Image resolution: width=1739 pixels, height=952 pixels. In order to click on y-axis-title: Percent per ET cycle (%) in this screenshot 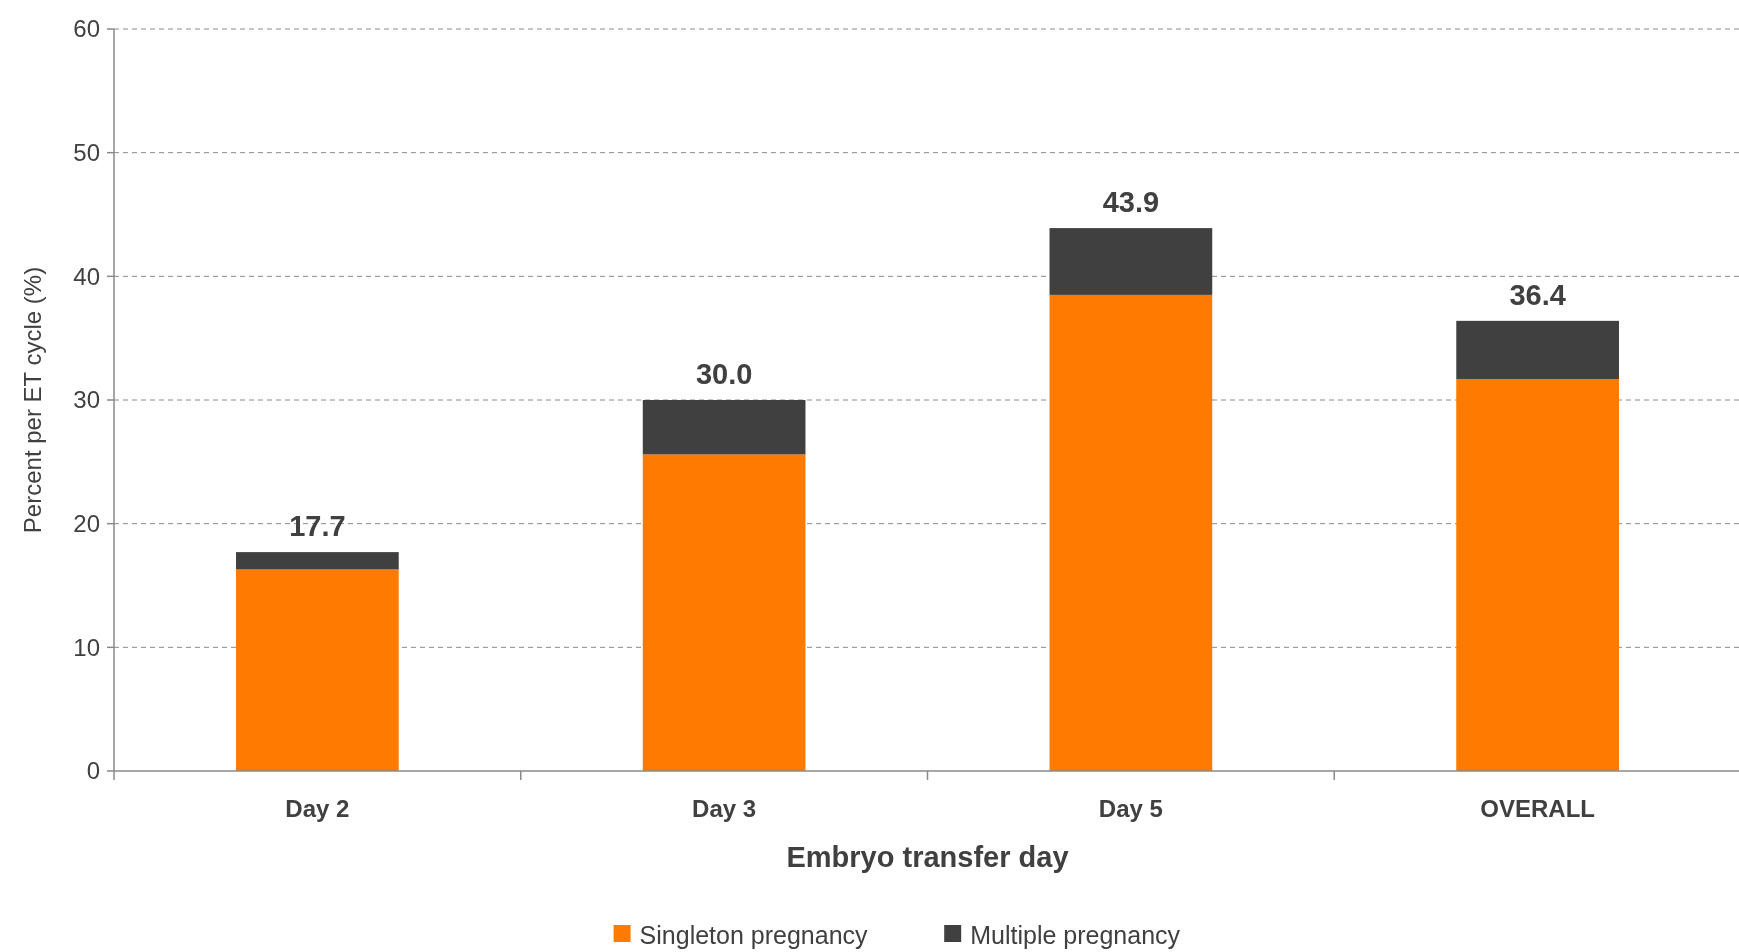, I will do `click(32, 400)`.